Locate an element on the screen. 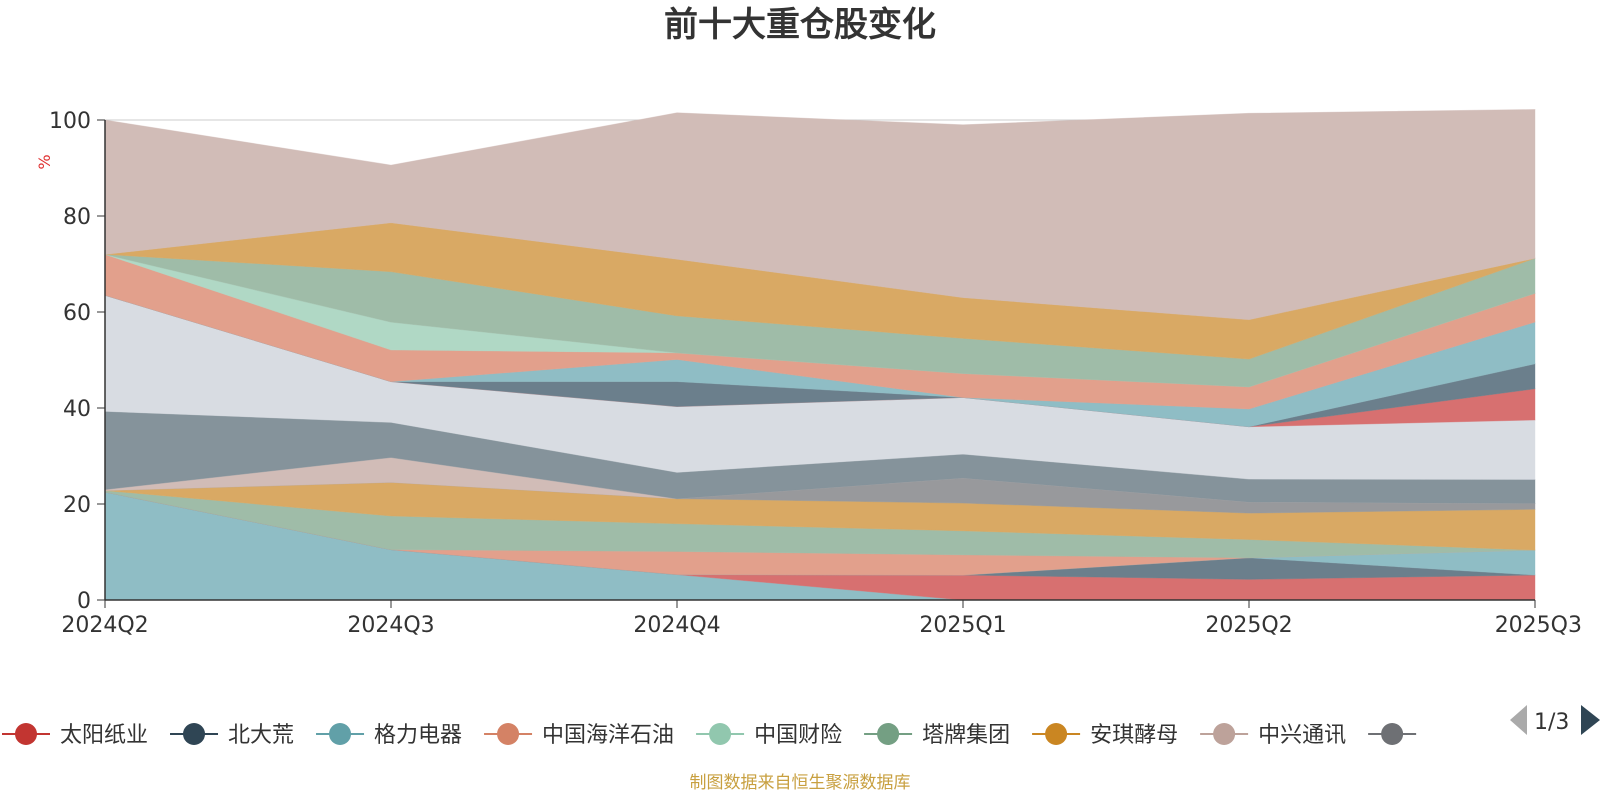 The width and height of the screenshot is (1600, 800). y-tick-label: 100 is located at coordinates (70, 121).